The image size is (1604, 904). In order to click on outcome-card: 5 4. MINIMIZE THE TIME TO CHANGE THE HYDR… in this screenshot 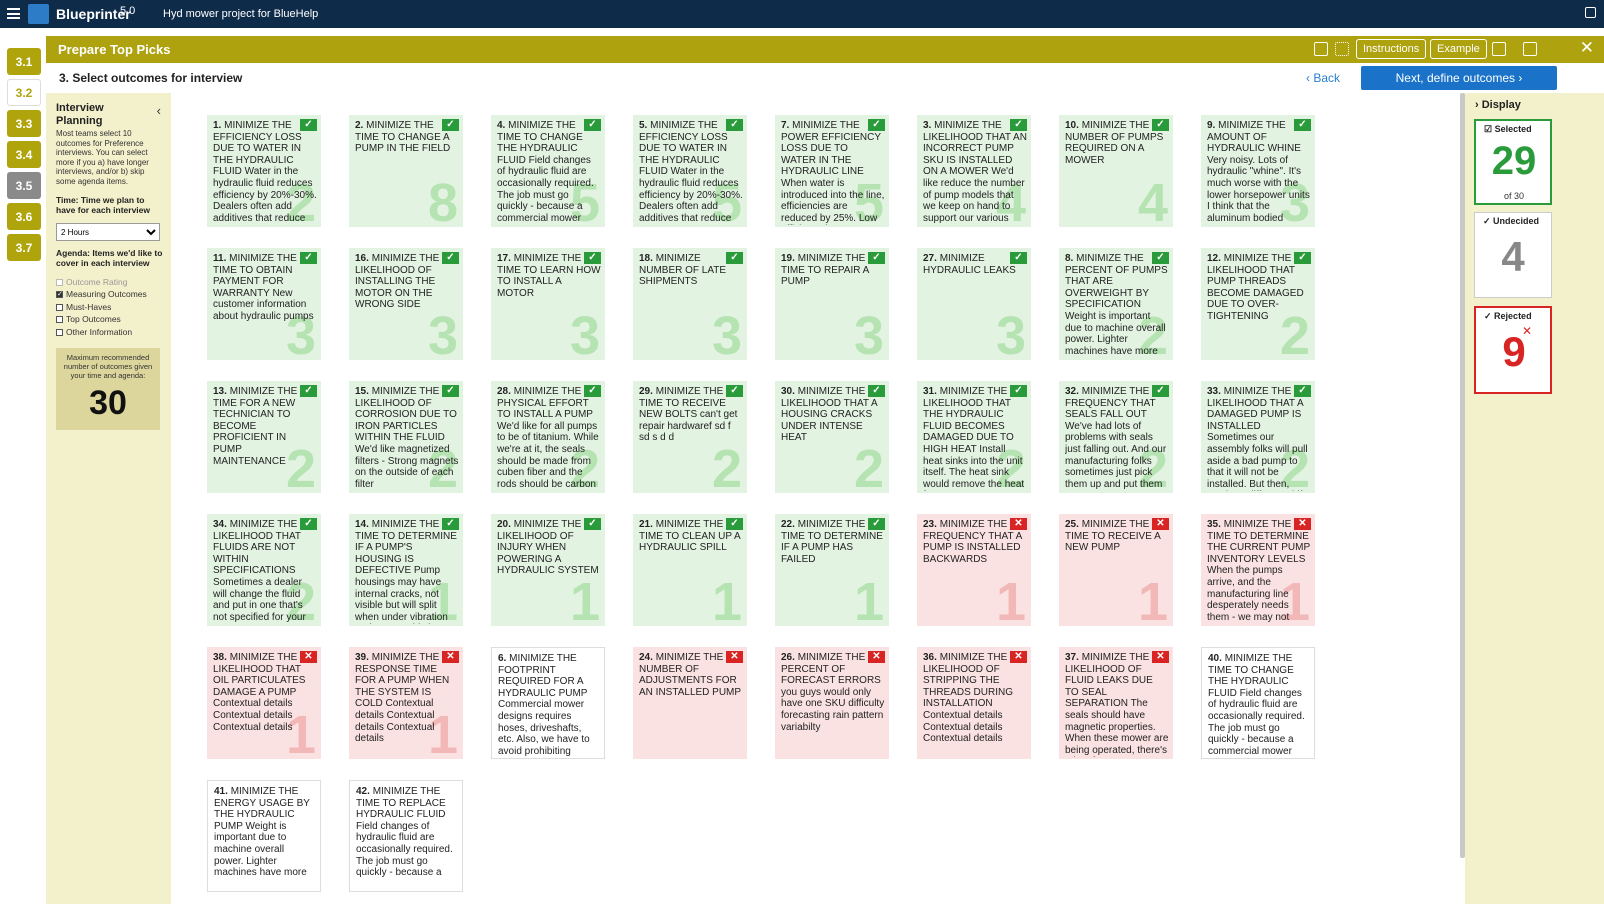, I will do `click(548, 171)`.